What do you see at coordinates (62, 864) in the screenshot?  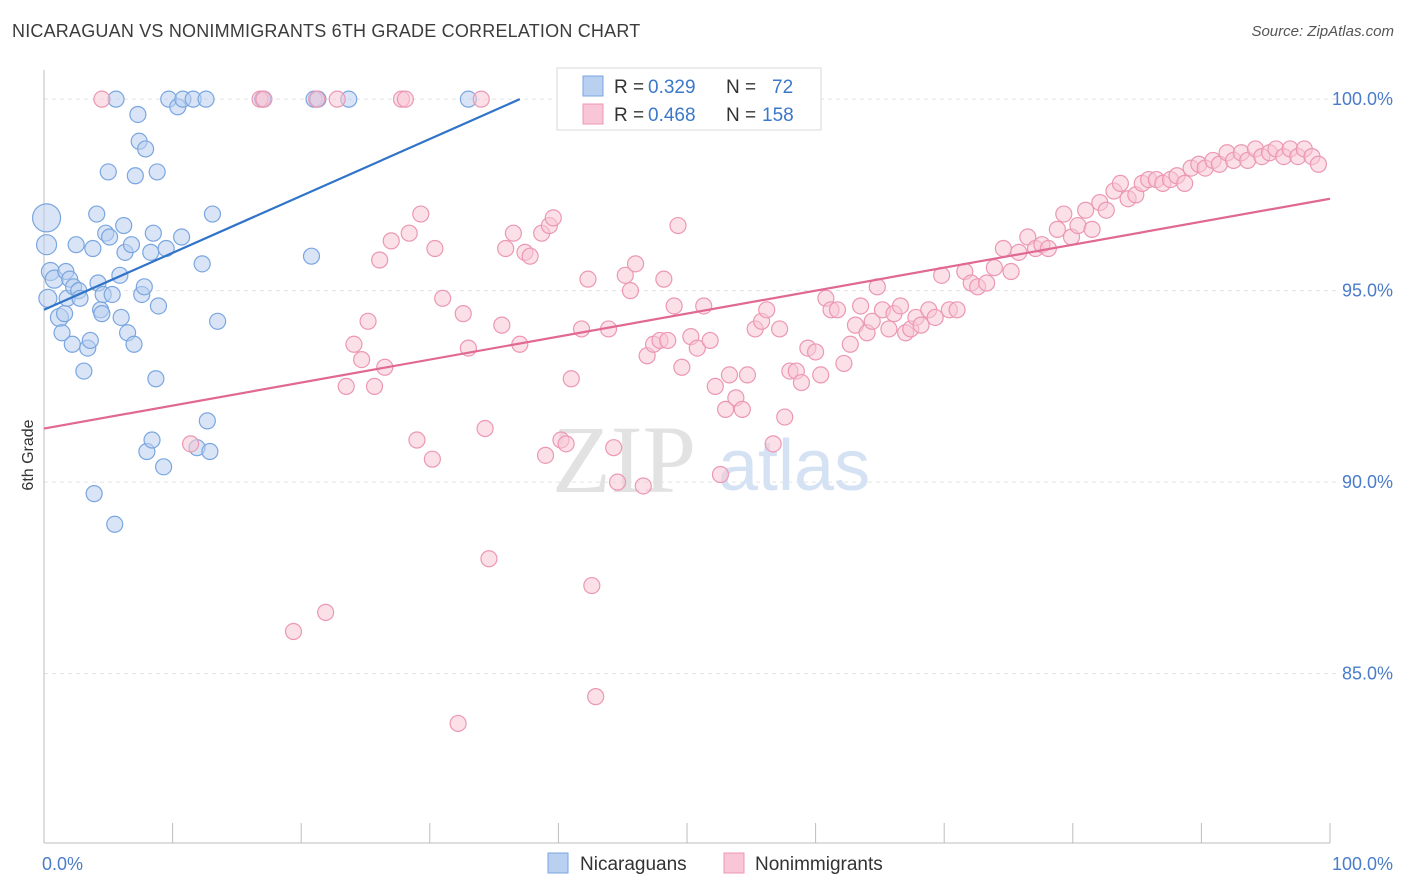 I see `x-tick-label-min: 0.0%` at bounding box center [62, 864].